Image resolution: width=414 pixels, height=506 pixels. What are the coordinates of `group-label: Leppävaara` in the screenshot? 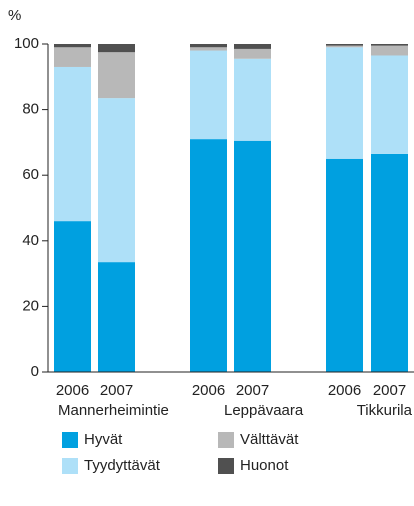 It's located at (264, 410).